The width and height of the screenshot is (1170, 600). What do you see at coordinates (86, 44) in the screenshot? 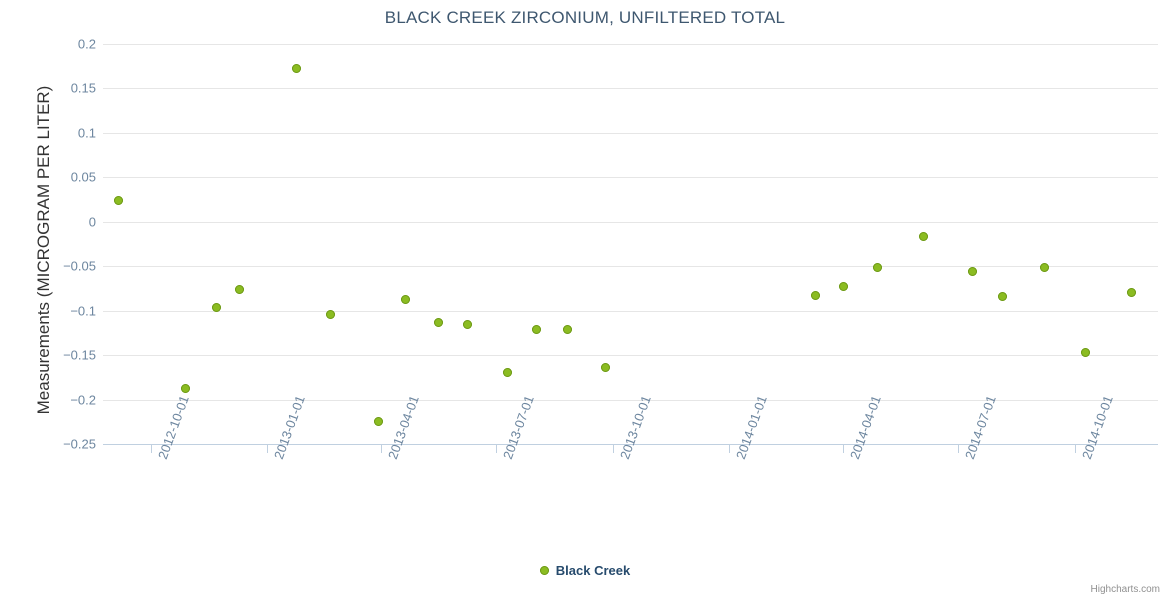
I see `y-tick-label: 0.2` at bounding box center [86, 44].